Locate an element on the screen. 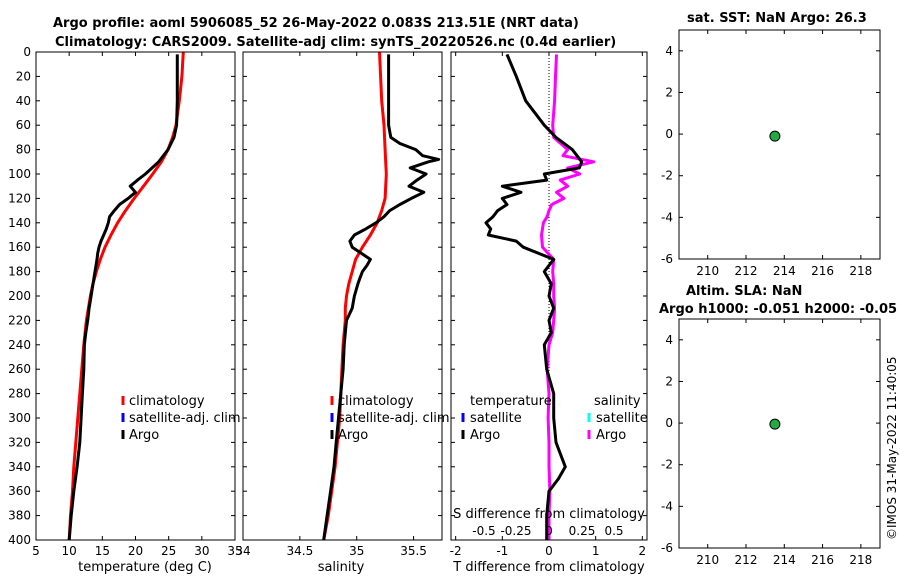 This screenshot has height=580, width=900. sst-title: sat. SST: NaN Argo: 26.3 is located at coordinates (777, 18).